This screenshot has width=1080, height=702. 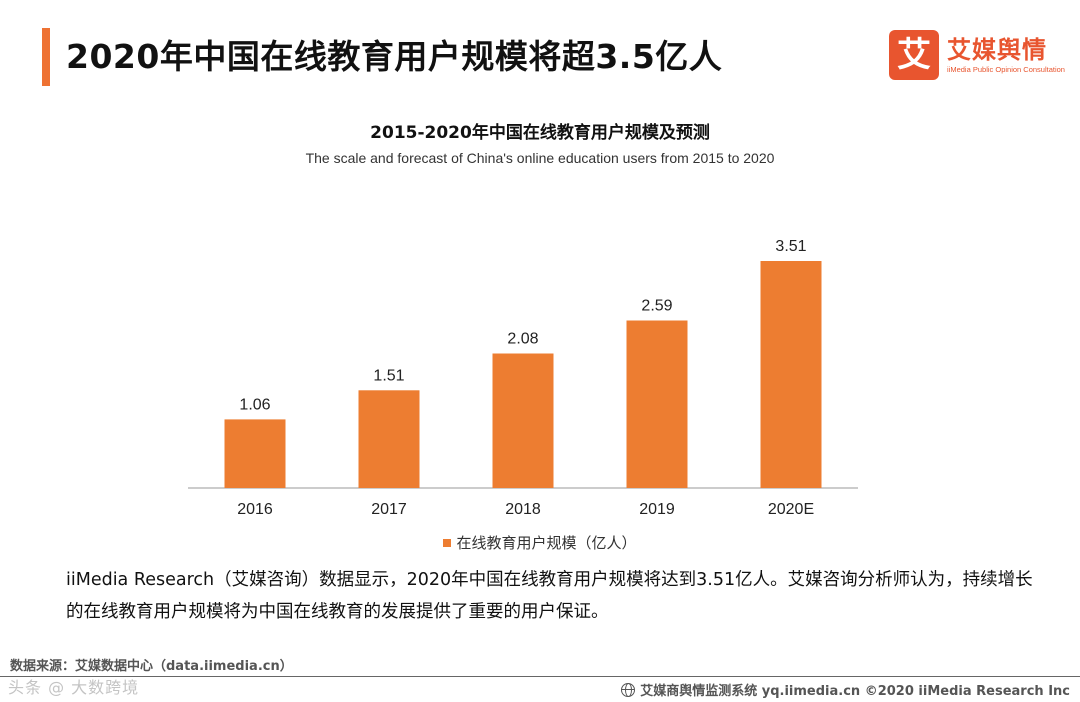 What do you see at coordinates (791, 509) in the screenshot?
I see `x-tick-label-2020e: 2020E` at bounding box center [791, 509].